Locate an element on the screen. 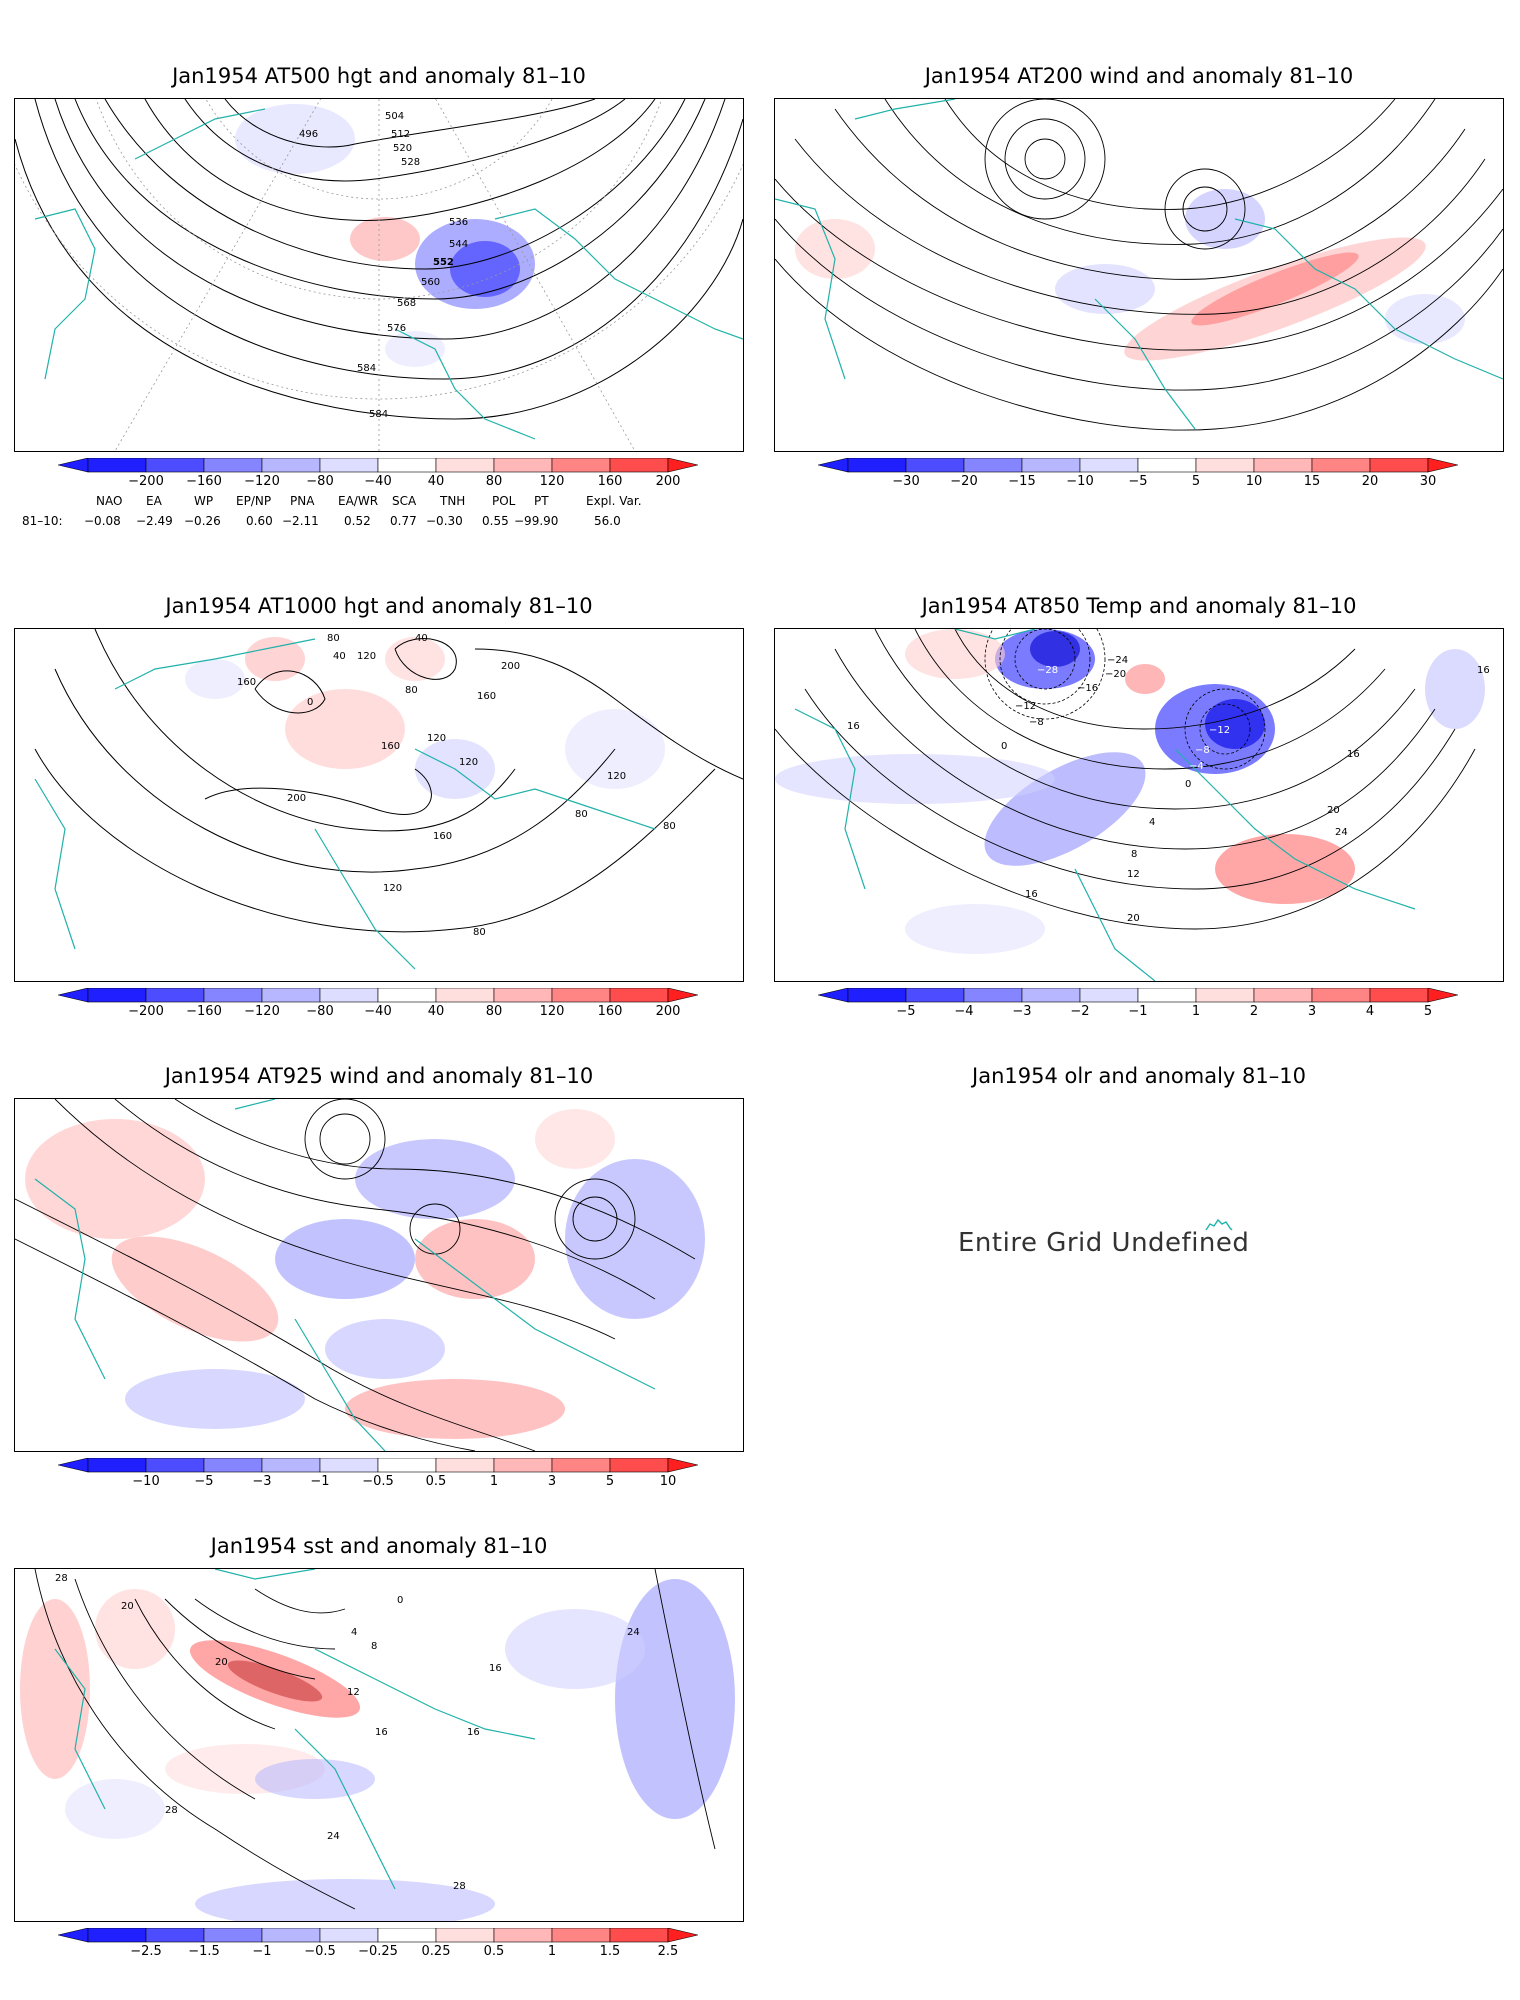 The width and height of the screenshot is (1520, 2000). index-header: EA is located at coordinates (154, 501).